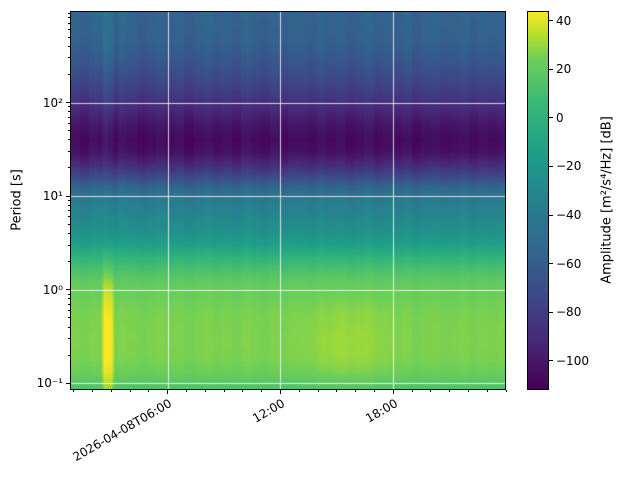 This screenshot has width=640, height=480. Describe the element at coordinates (569, 166) in the screenshot. I see `colorbar-tick-label: −20` at that location.